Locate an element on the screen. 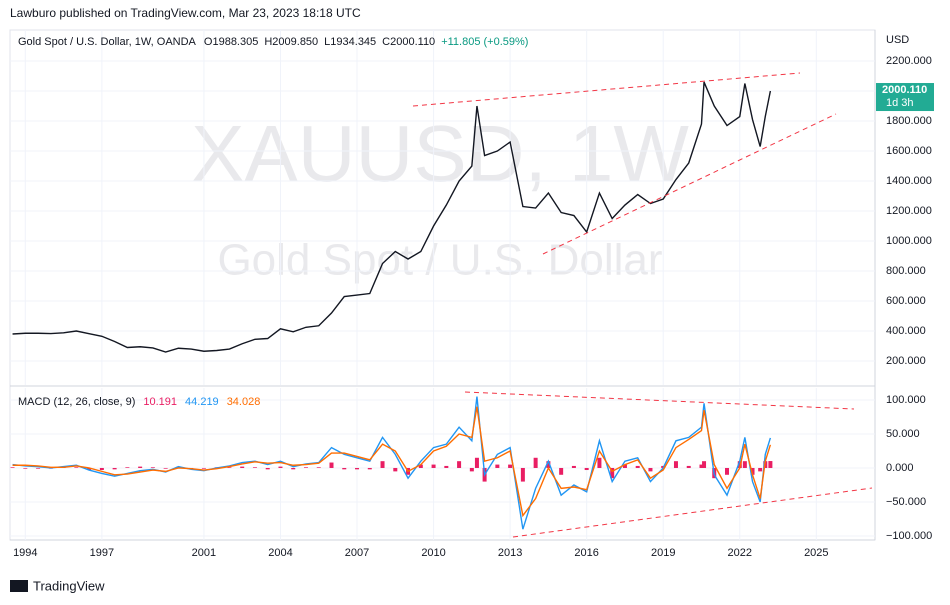 The width and height of the screenshot is (950, 605). x-tick-label: 2019 is located at coordinates (663, 553).